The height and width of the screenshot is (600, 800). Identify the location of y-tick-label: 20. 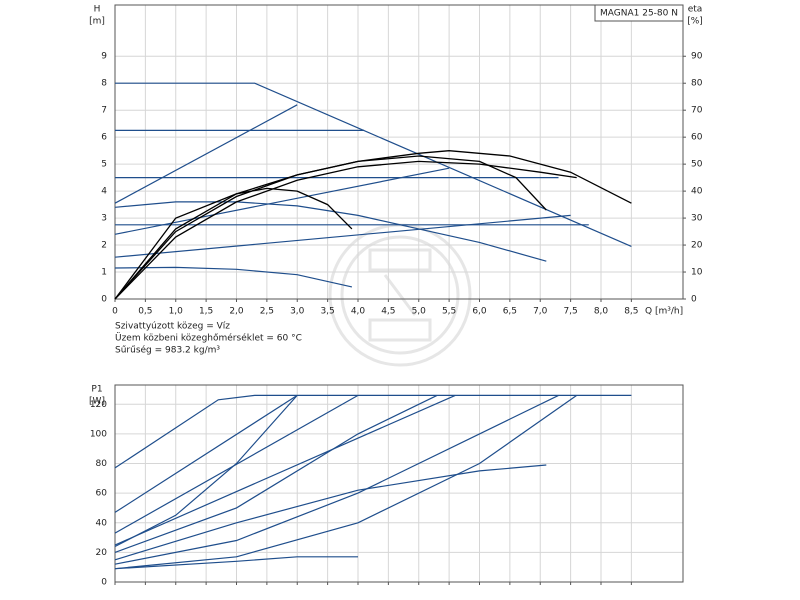
(102, 553).